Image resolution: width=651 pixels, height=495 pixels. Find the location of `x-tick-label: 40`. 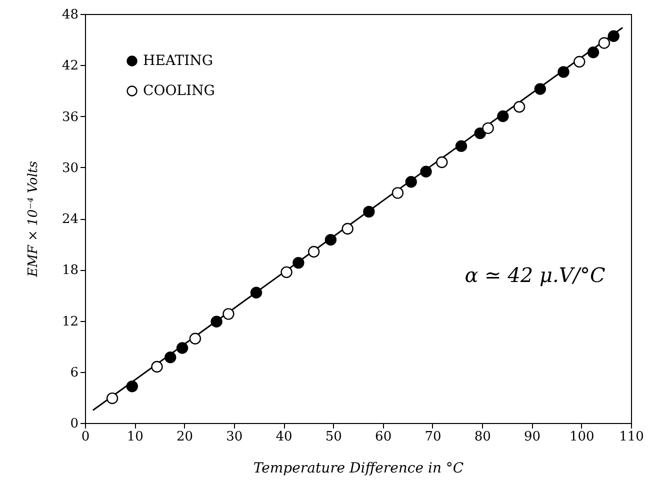

x-tick-label: 40 is located at coordinates (284, 437).